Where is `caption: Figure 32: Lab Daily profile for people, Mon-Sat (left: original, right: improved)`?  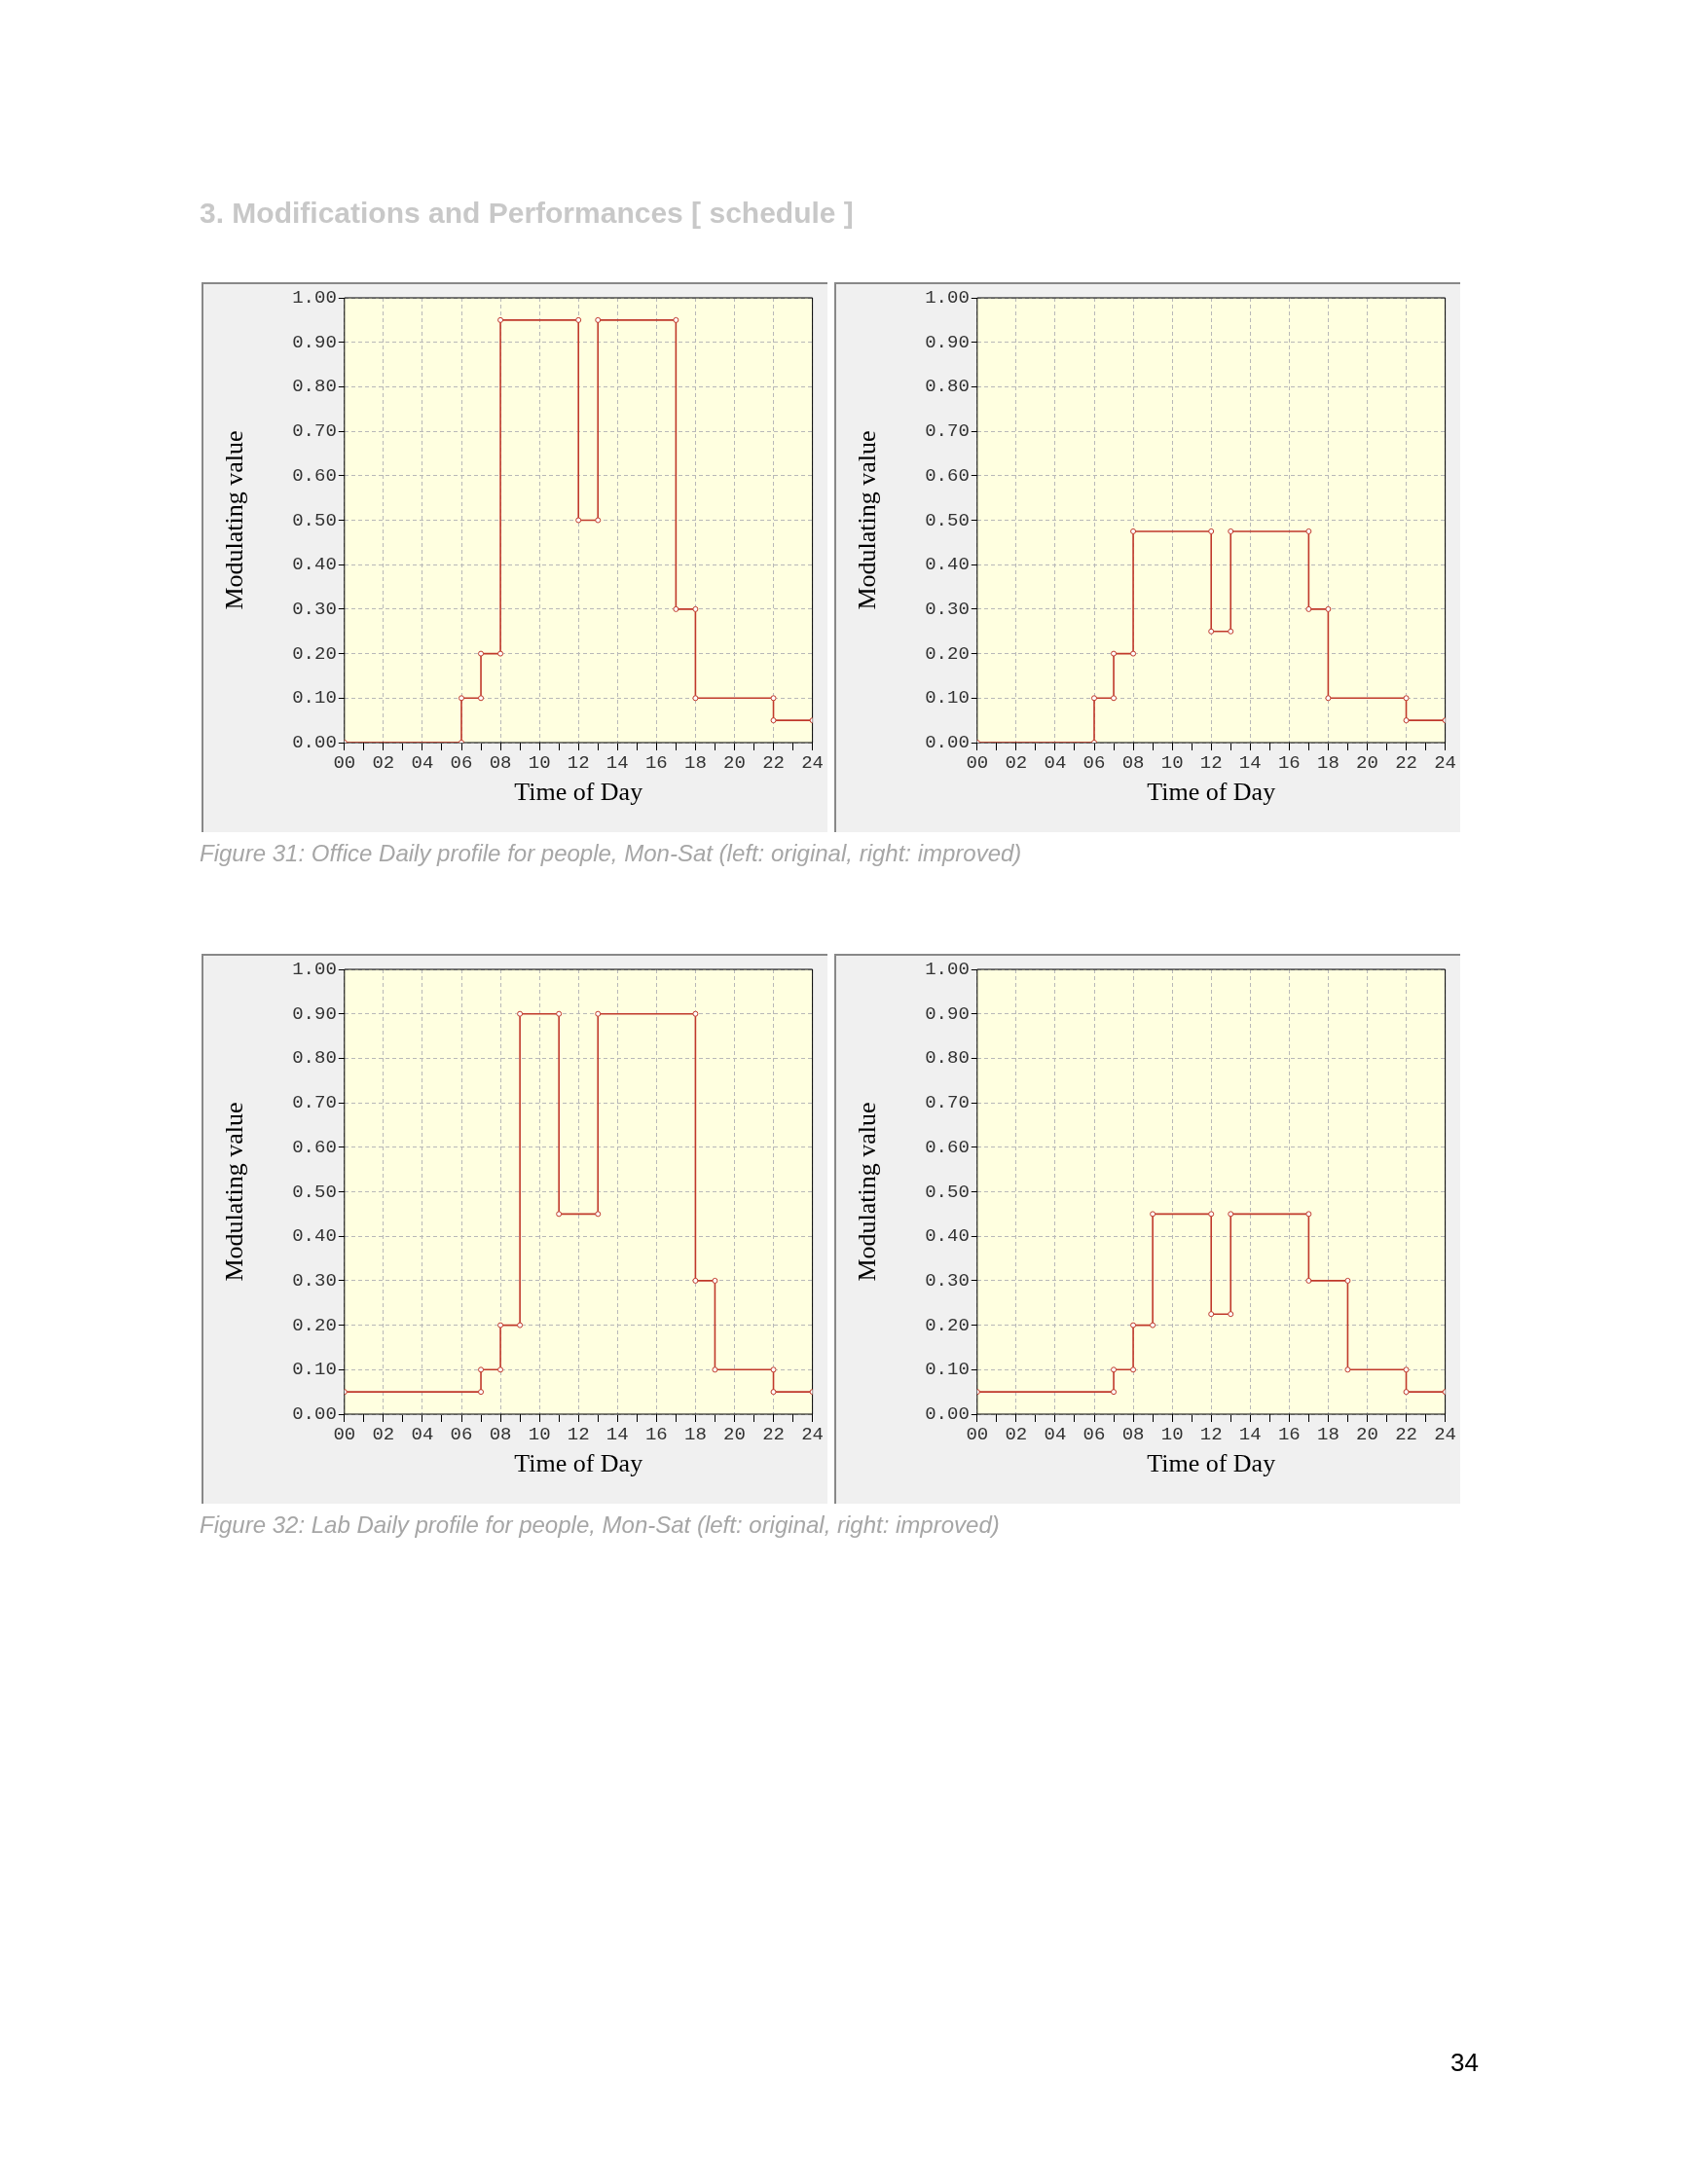 caption: Figure 32: Lab Daily profile for people, Mon-Sat (left: original, right: improved) is located at coordinates (600, 1525).